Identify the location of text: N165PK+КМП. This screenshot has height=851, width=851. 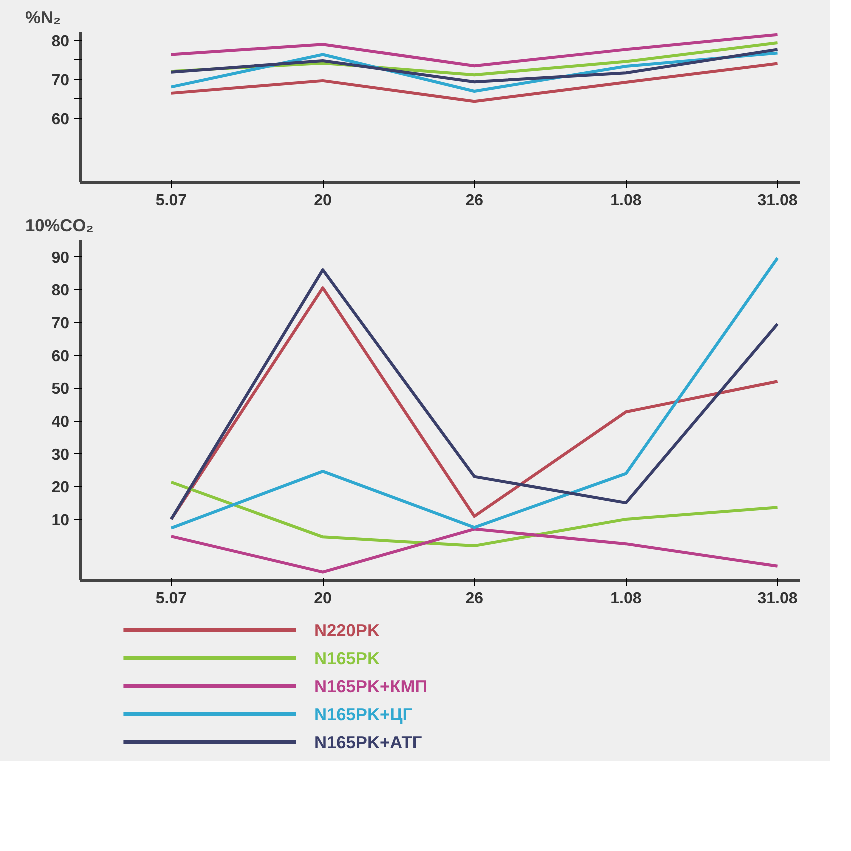
(371, 686).